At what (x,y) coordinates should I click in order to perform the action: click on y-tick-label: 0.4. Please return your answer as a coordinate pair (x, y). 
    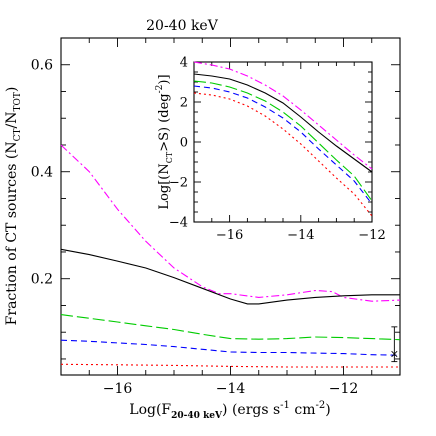
    Looking at the image, I should click on (42, 173).